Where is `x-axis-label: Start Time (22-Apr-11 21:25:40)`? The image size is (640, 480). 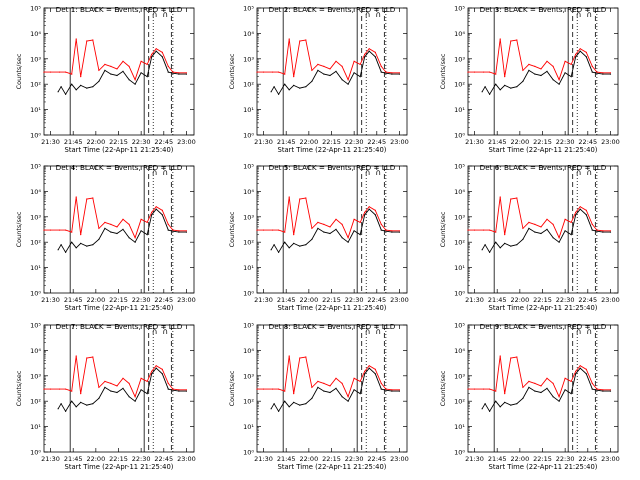
x-axis-label: Start Time (22-Apr-11 21:25:40) is located at coordinates (119, 308).